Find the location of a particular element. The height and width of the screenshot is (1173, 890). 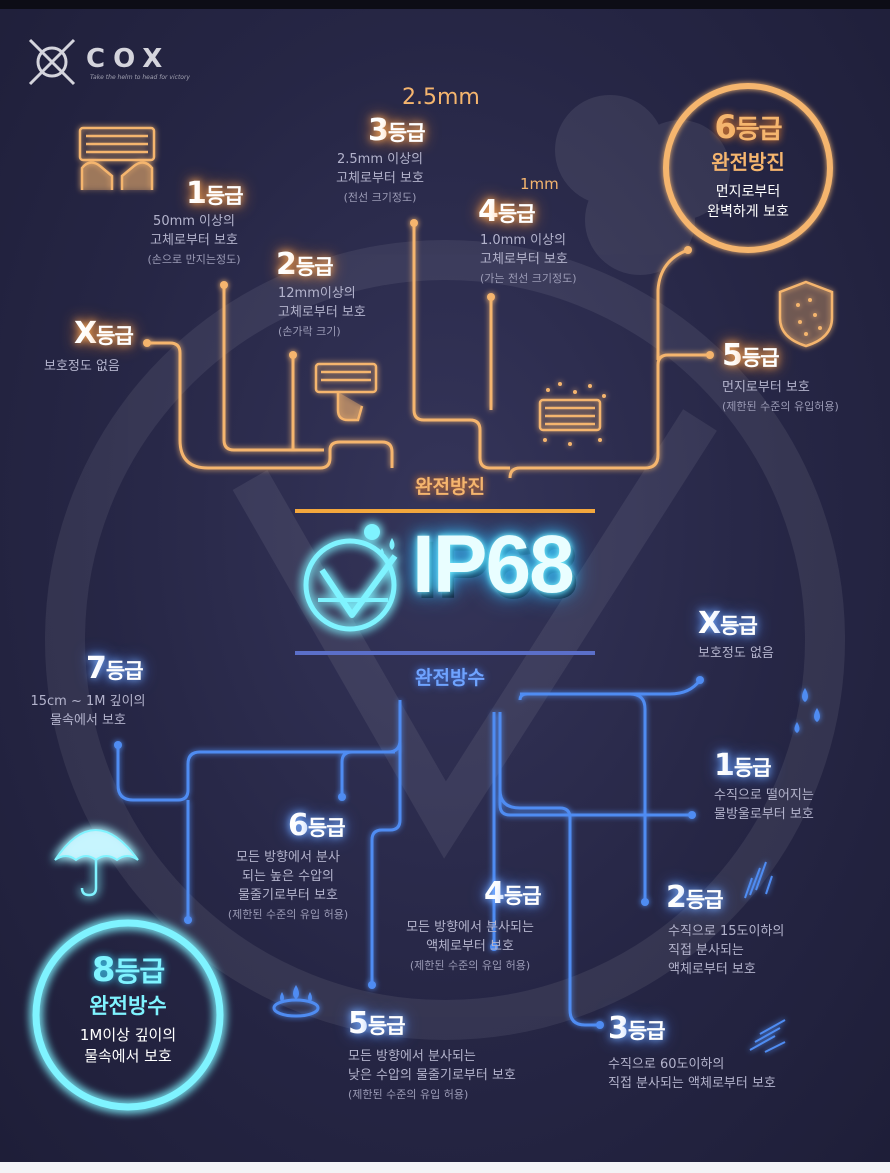

desc-line: 1M이상 깊이의 is located at coordinates (128, 1035).